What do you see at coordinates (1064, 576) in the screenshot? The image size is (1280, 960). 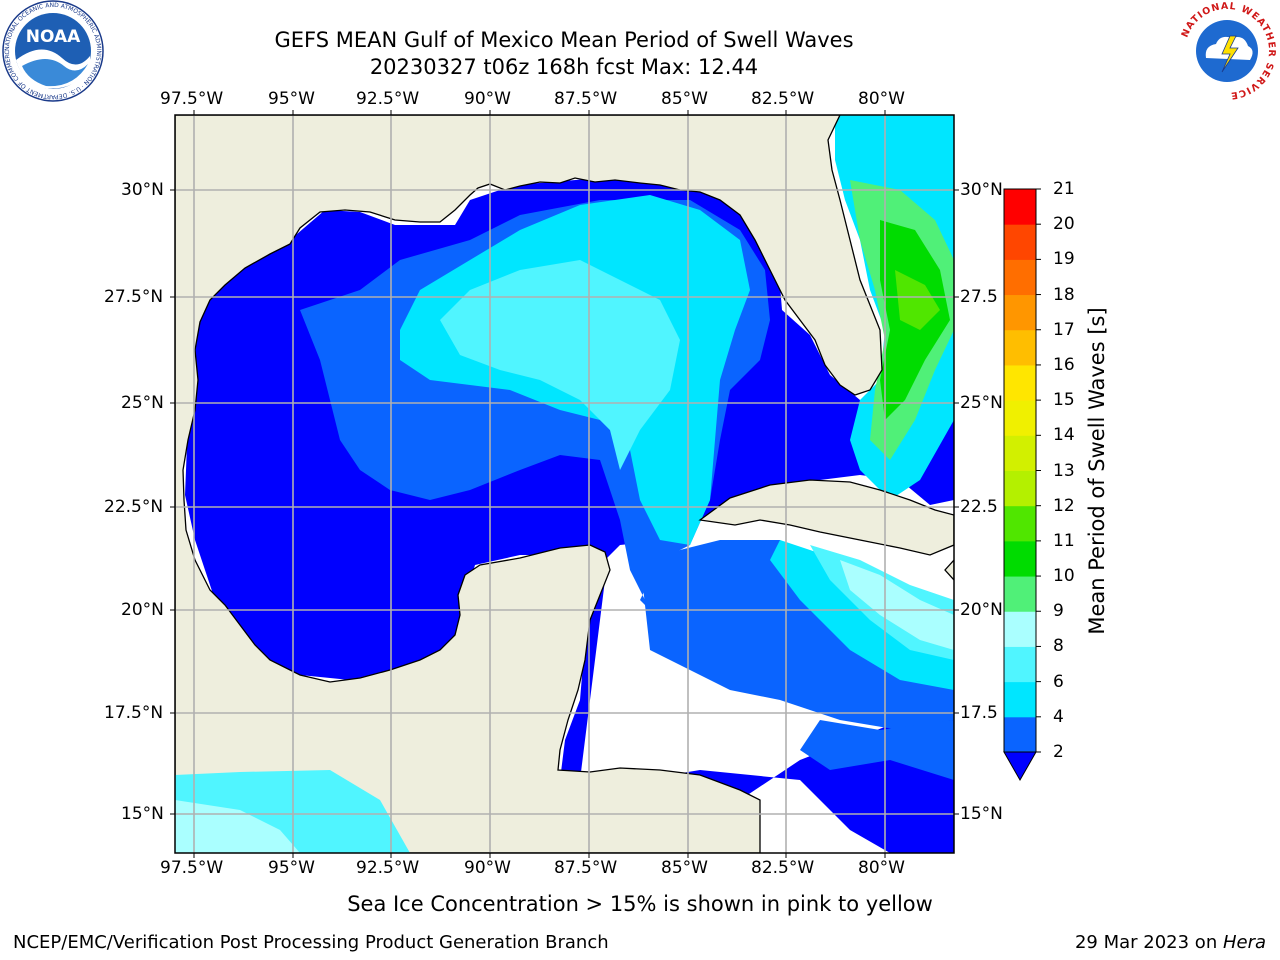 I see `colorbar-tick-label: 10` at bounding box center [1064, 576].